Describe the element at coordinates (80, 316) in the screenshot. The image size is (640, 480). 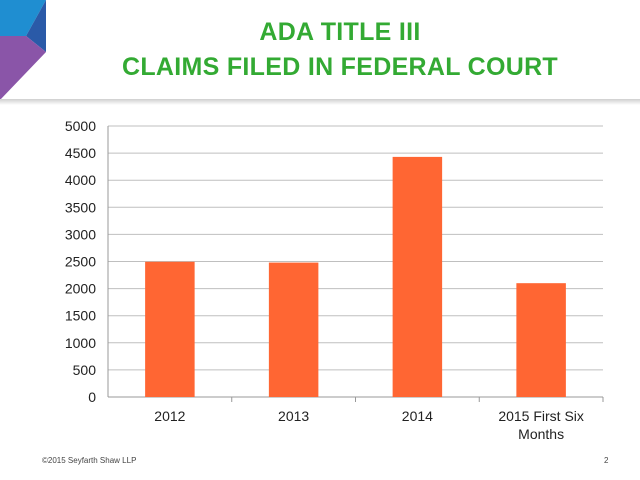
I see `y-tick-label: 1500` at that location.